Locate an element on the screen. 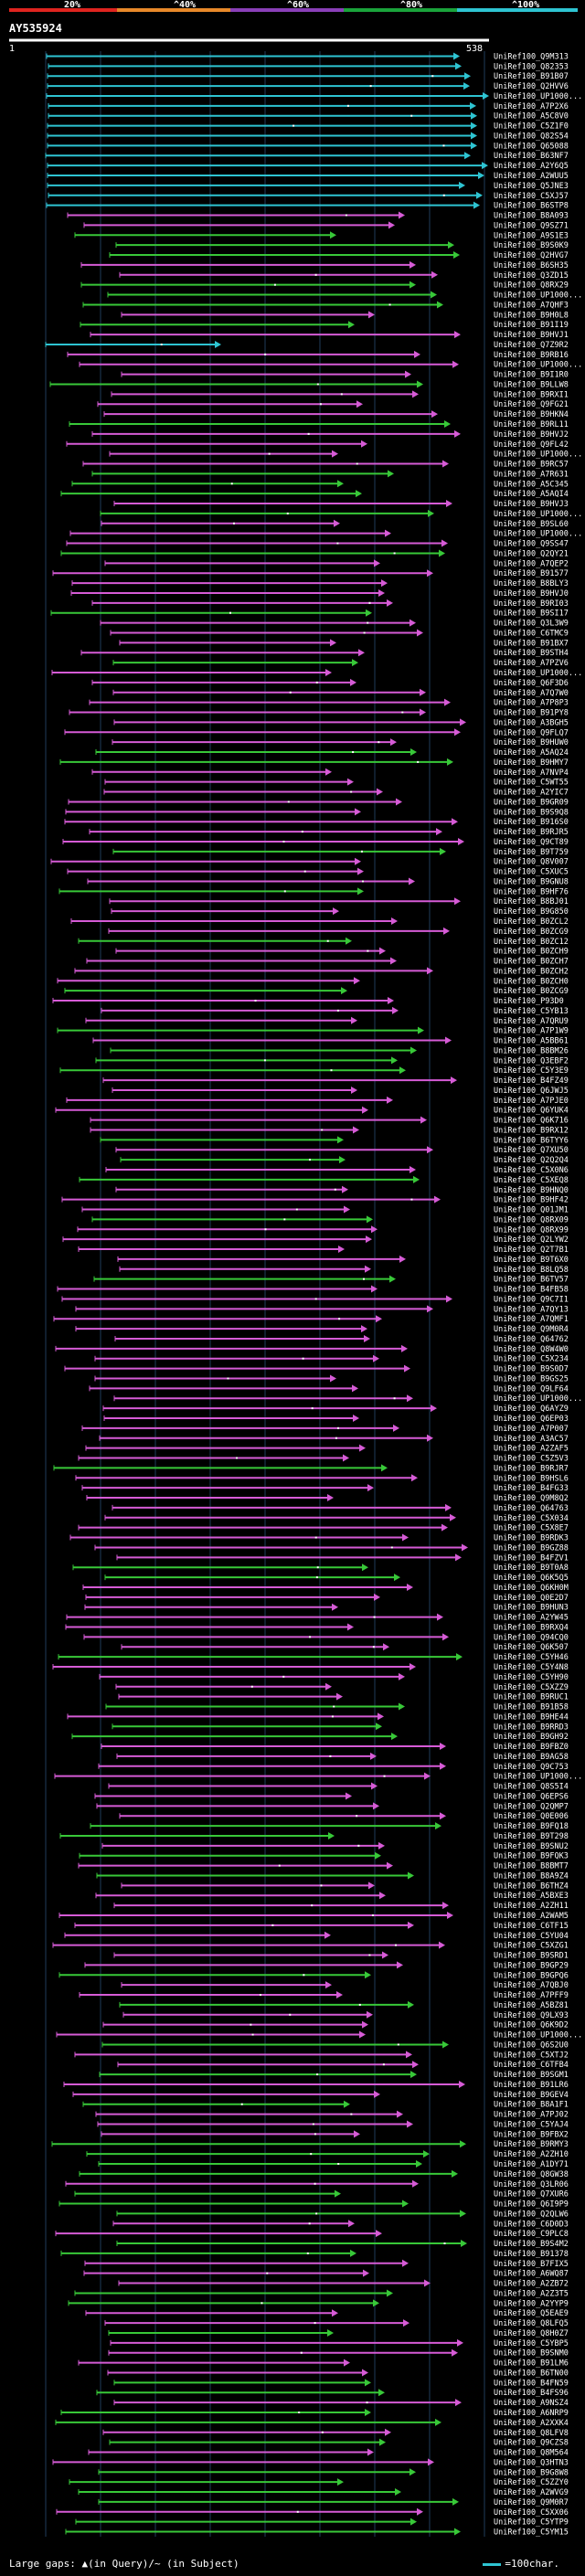 The height and width of the screenshot is (2576, 585). hit-row: UniRef100_C5XUC5 is located at coordinates (318, 872).